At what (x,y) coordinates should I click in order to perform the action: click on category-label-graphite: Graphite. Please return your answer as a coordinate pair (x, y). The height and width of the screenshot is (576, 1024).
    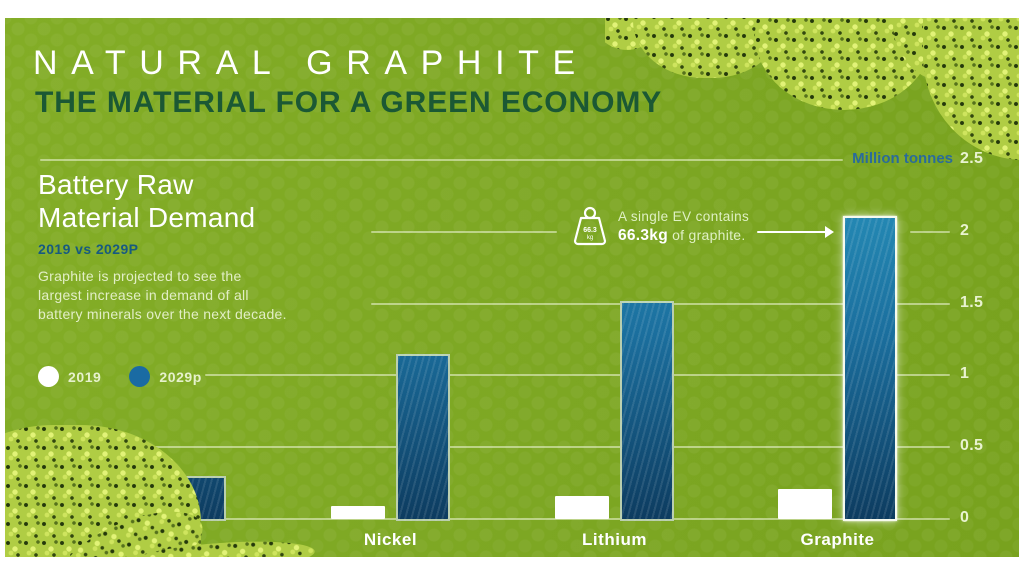
    Looking at the image, I should click on (837, 539).